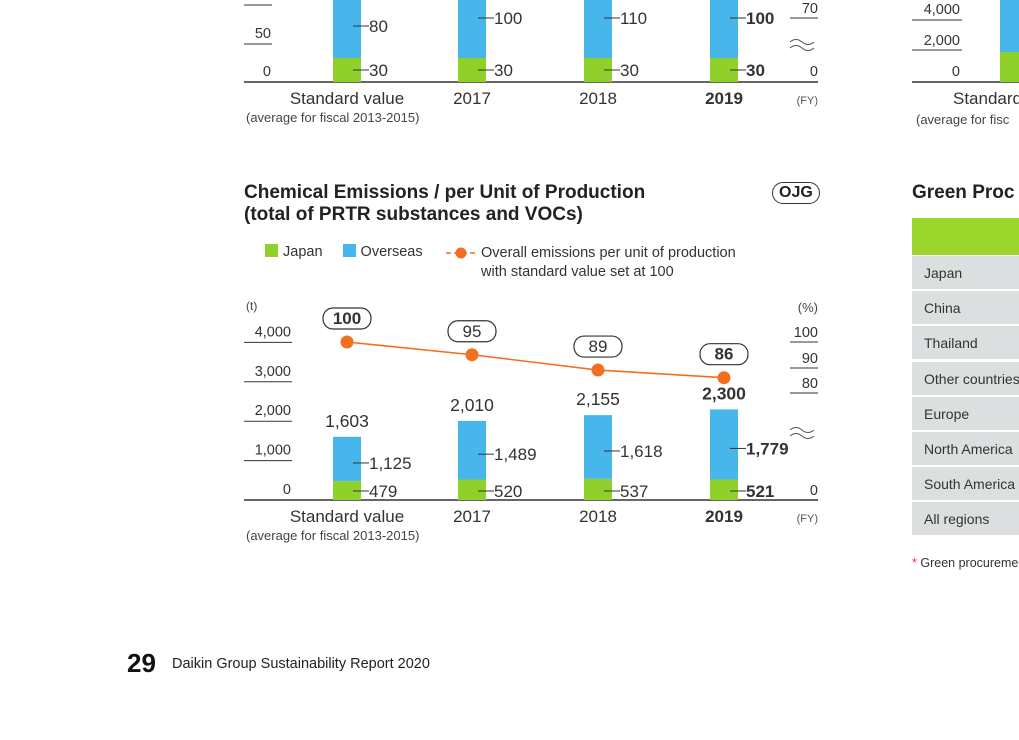 The width and height of the screenshot is (1019, 740). I want to click on japan-data-label: 520, so click(508, 491).